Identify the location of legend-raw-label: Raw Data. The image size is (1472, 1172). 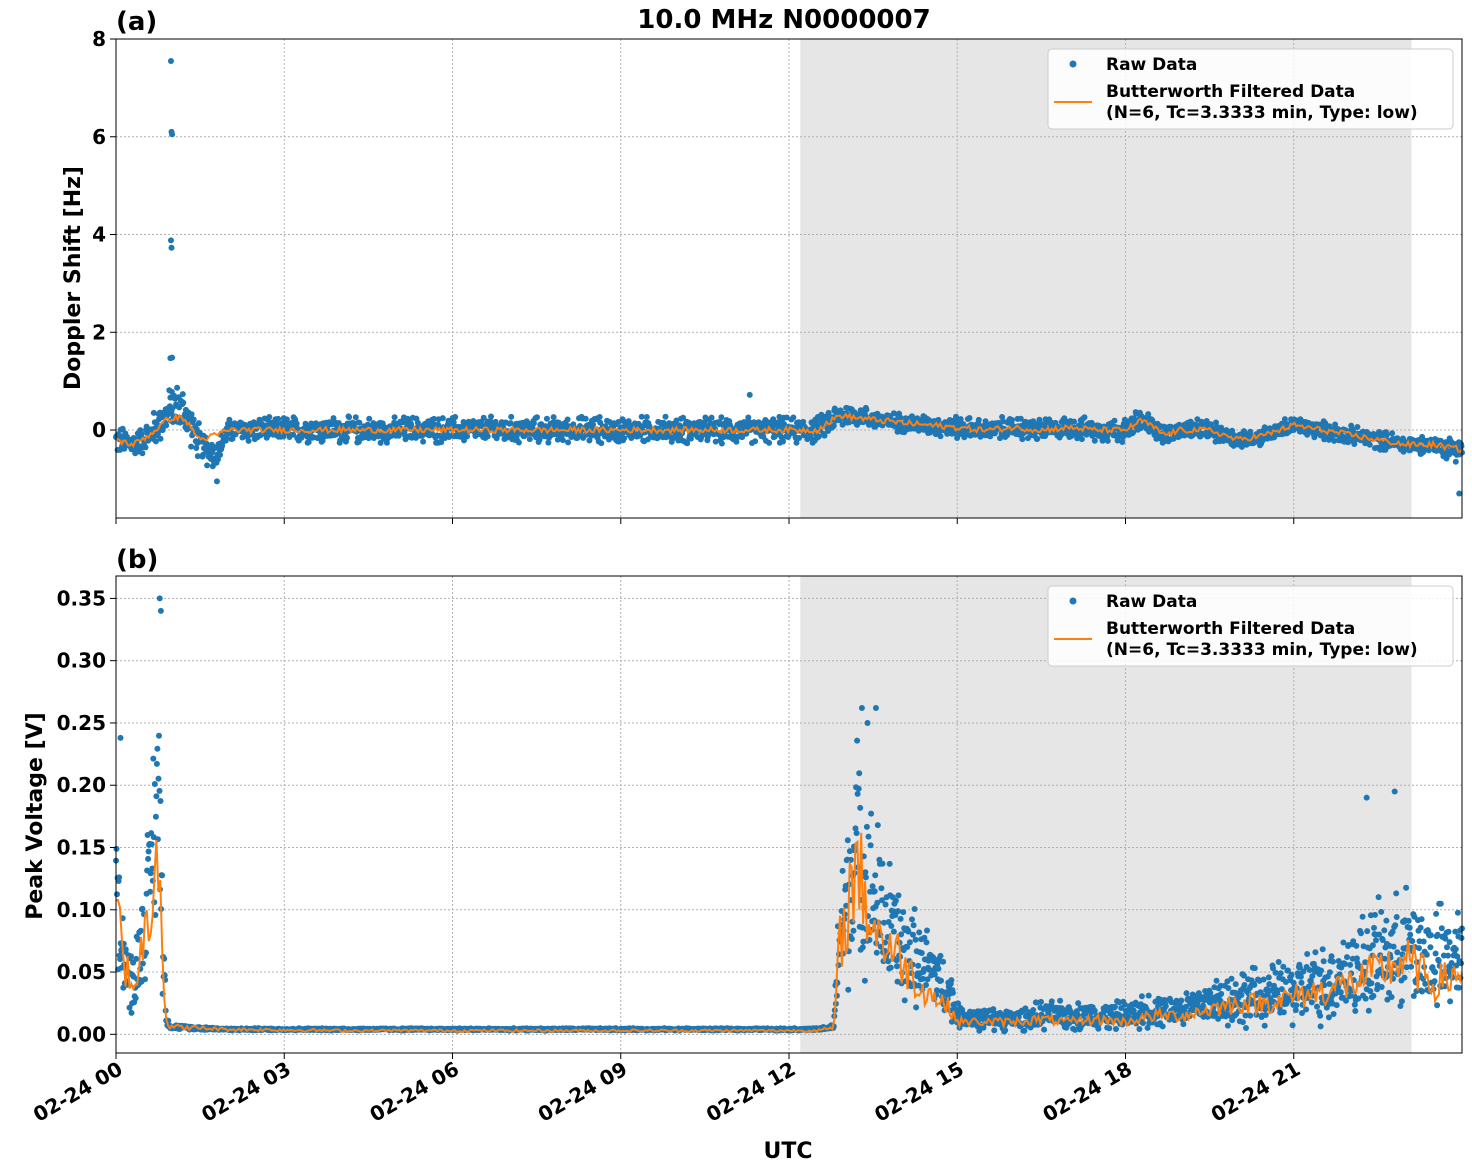
(1151, 65).